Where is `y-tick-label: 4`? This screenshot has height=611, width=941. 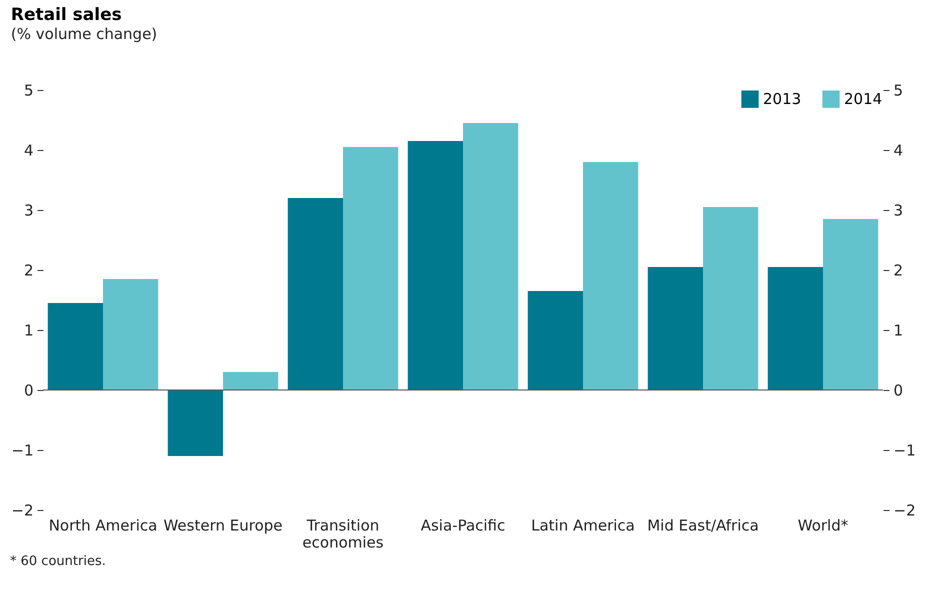
y-tick-label: 4 is located at coordinates (29, 151).